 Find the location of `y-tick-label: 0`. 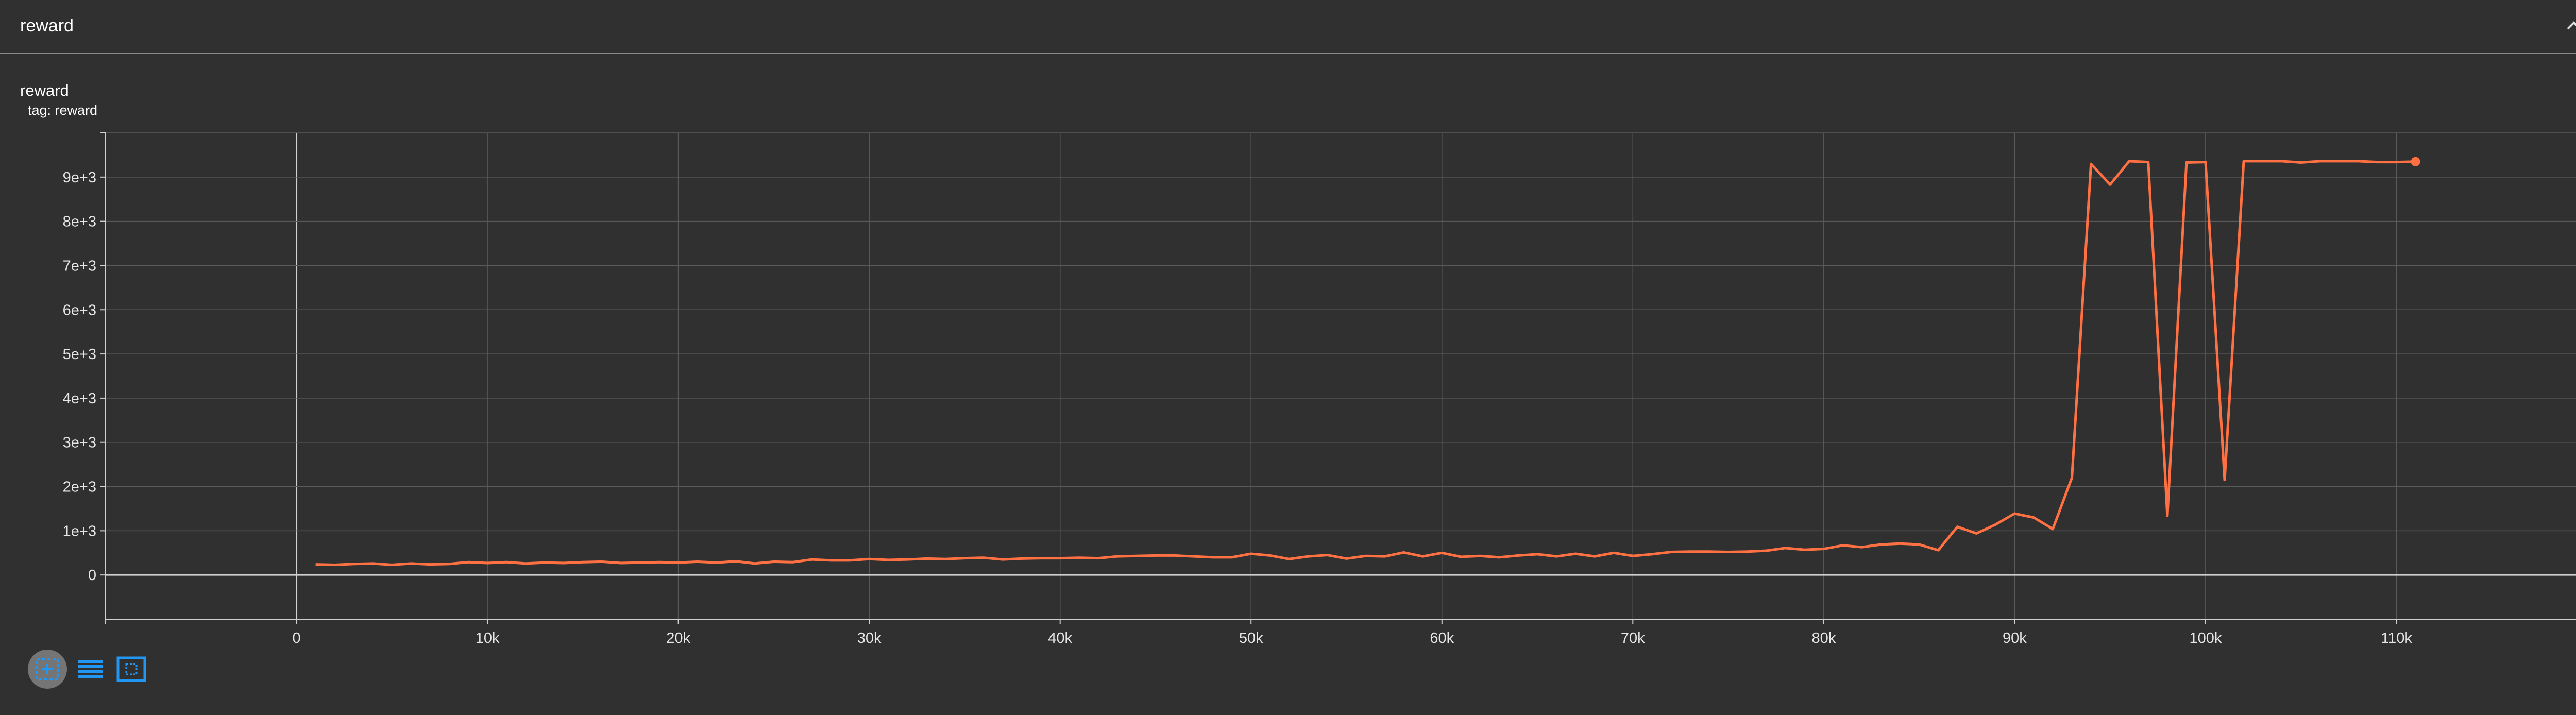

y-tick-label: 0 is located at coordinates (92, 575).